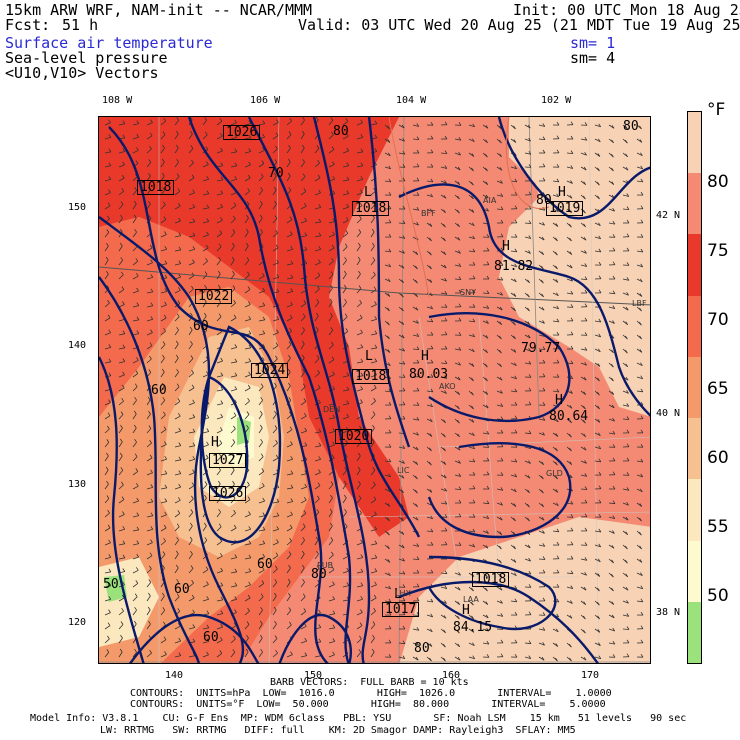 Image resolution: width=740 pixels, height=740 pixels. Describe the element at coordinates (422, 648) in the screenshot. I see `temp-contour-label: 80` at that location.